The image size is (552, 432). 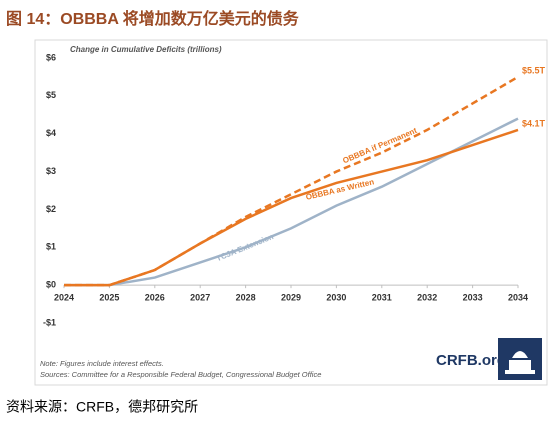 I want to click on x-tick-label: 2033, so click(x=473, y=298).